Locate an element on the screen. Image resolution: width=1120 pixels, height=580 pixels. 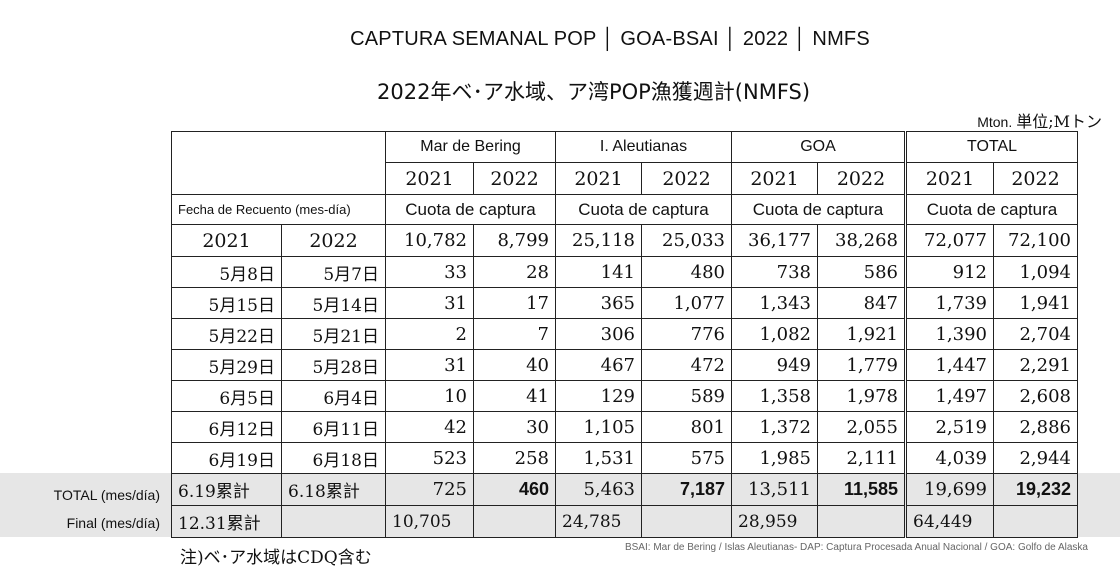
final-side-label: Final (mes/día) is located at coordinates (113, 523).